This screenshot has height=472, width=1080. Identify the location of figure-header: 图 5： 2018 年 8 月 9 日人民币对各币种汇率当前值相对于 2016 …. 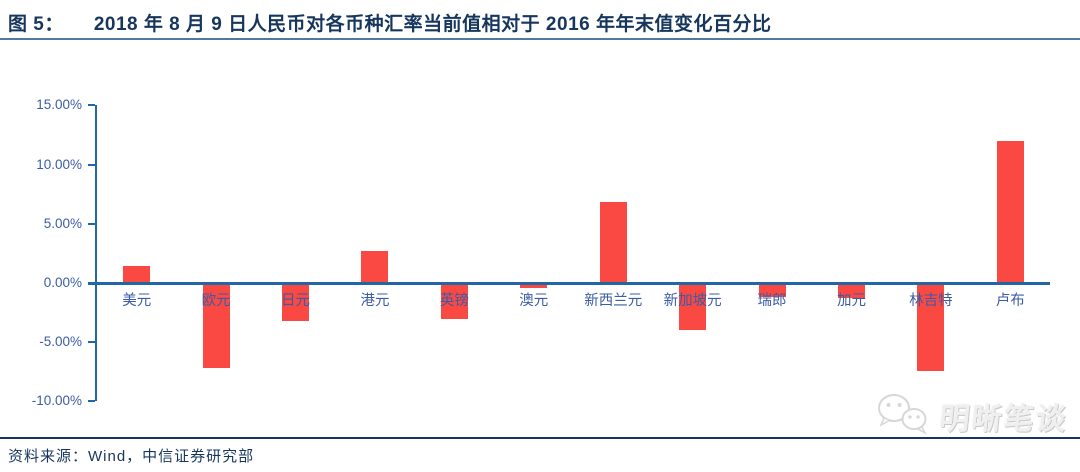
(389, 22).